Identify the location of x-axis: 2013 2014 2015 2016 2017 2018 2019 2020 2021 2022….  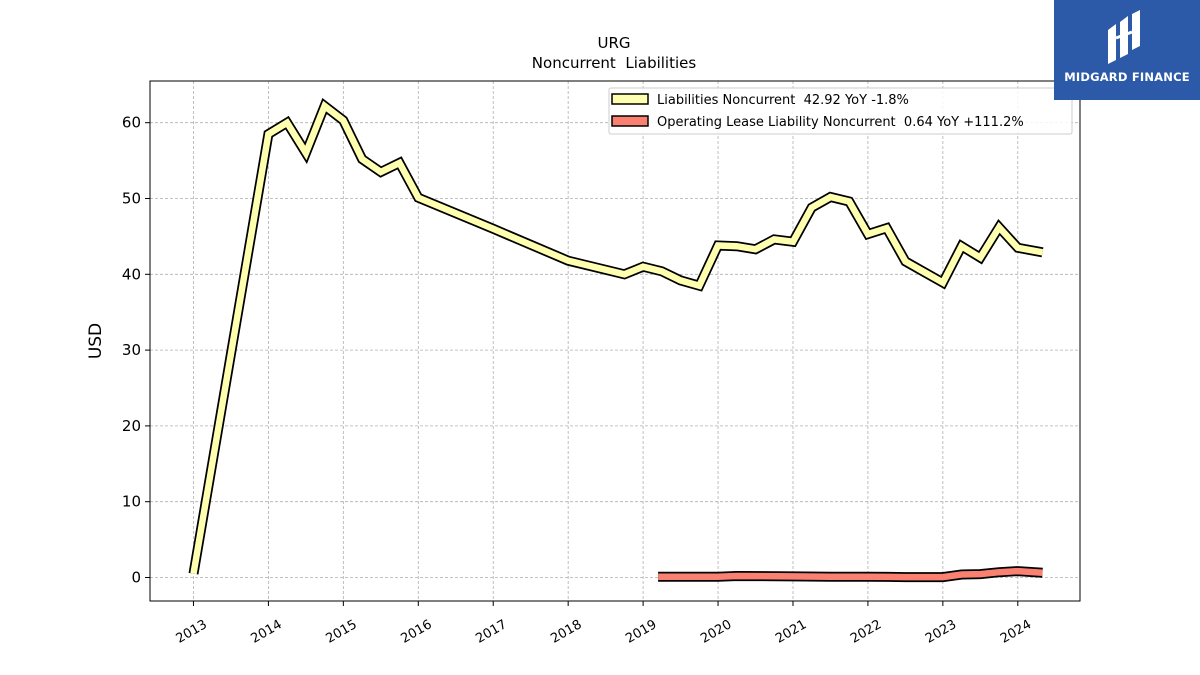
(604, 624).